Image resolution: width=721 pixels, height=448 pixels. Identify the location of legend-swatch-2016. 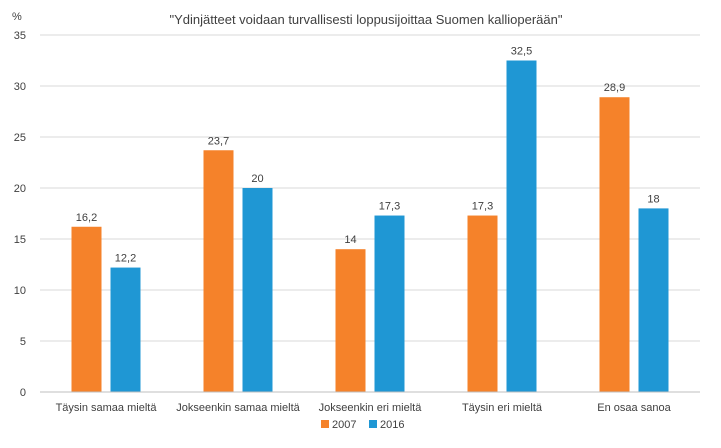
(373, 424).